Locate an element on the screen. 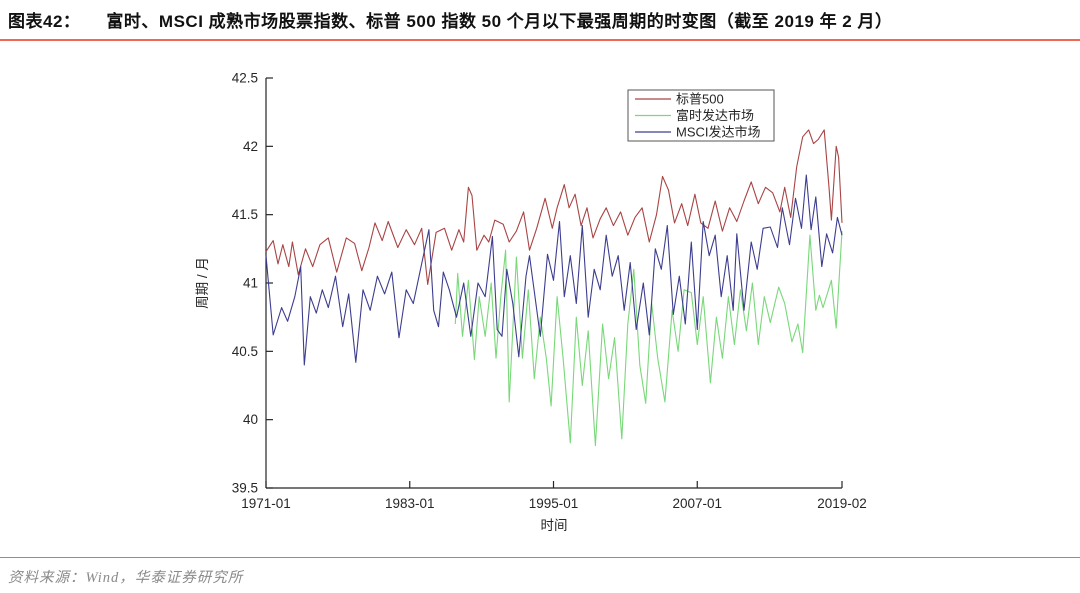 Image resolution: width=1080 pixels, height=593 pixels. y-tick-label: 41 is located at coordinates (250, 283).